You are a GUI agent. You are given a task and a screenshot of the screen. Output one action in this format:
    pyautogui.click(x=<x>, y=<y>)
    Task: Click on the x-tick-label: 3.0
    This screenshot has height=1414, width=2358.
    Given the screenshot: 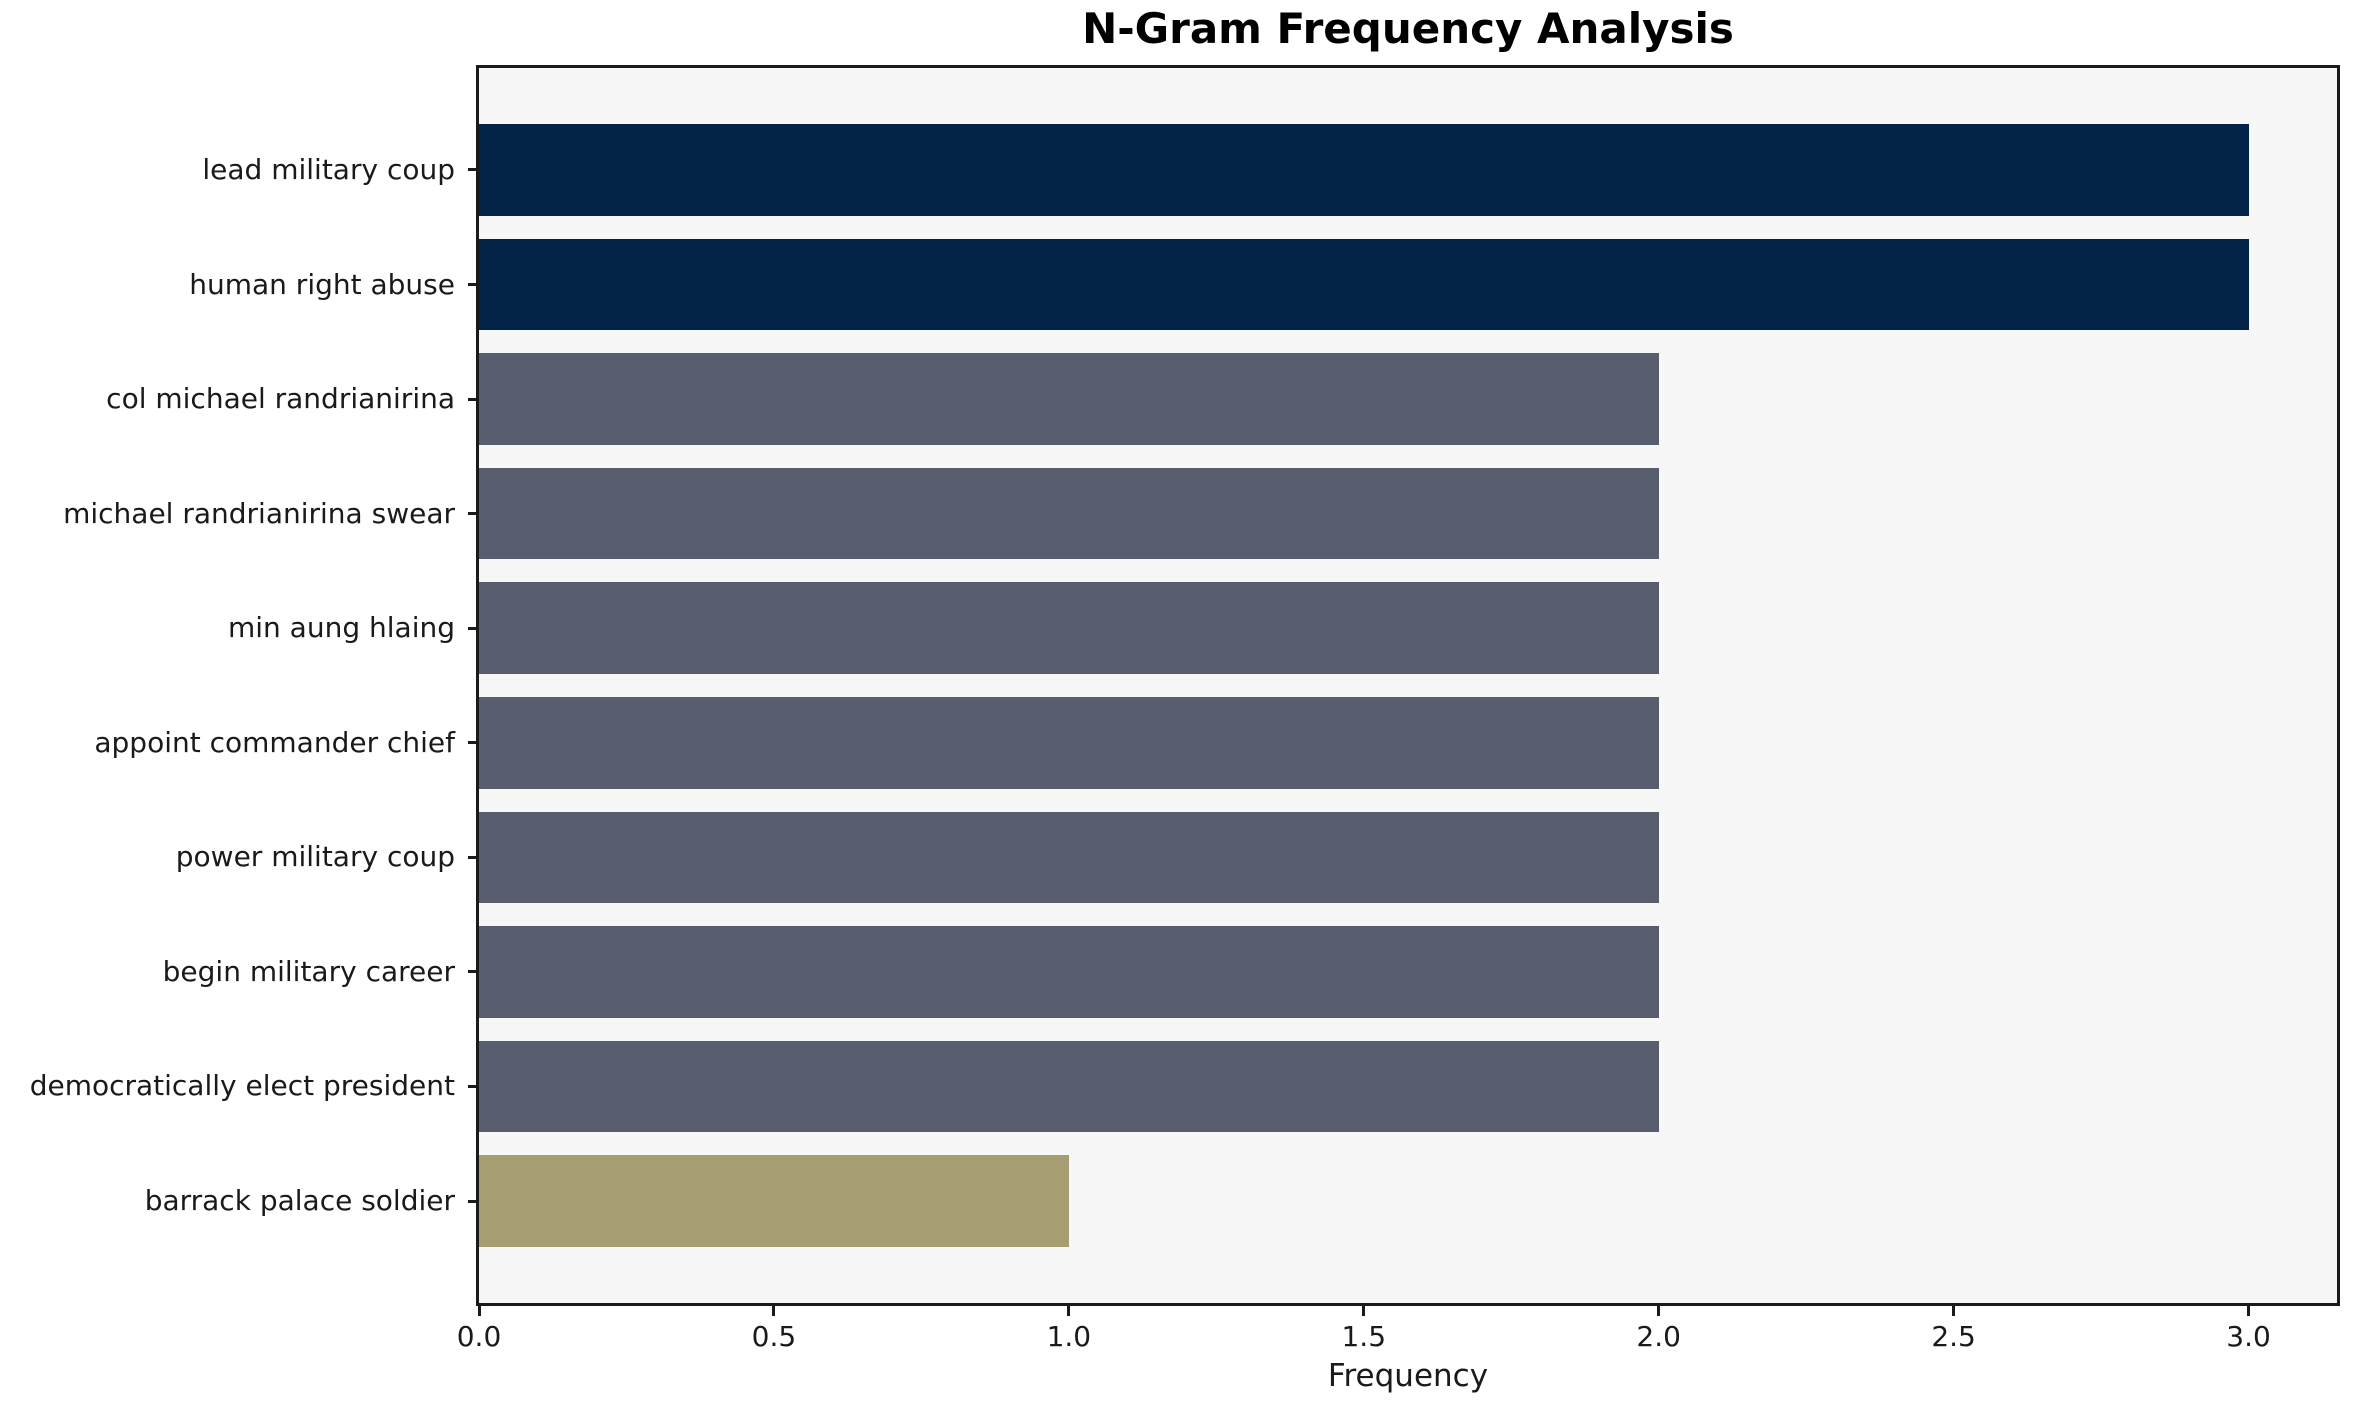 What is the action you would take?
    pyautogui.click(x=2248, y=1336)
    